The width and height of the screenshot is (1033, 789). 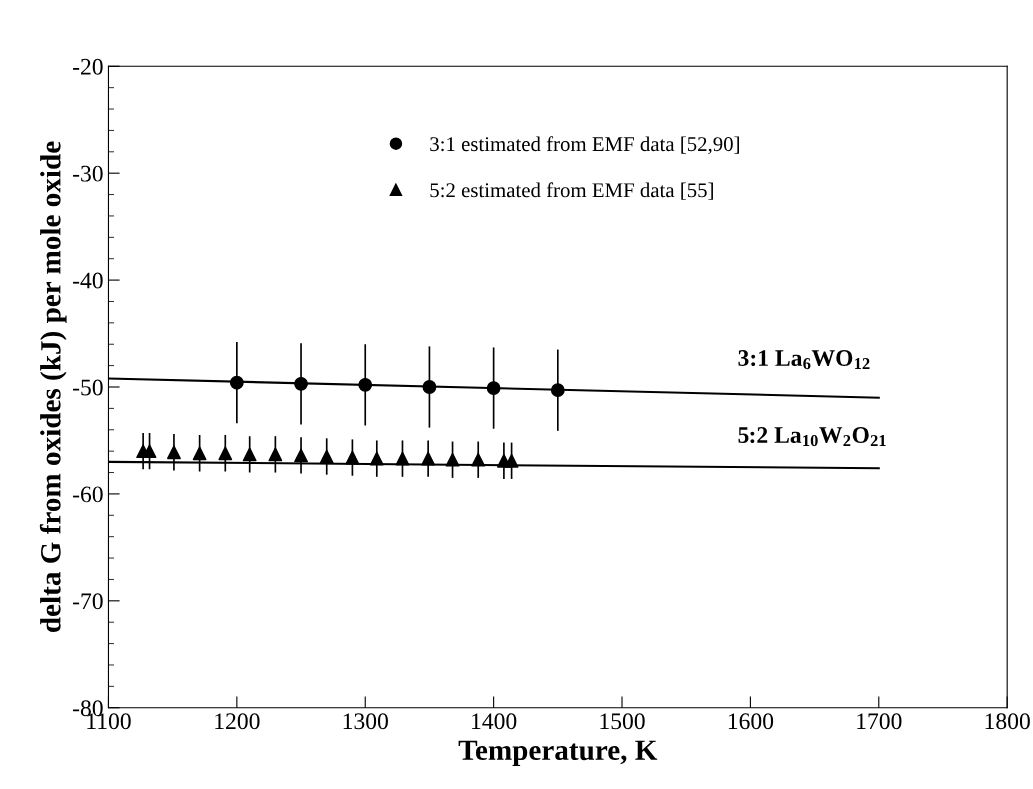 What do you see at coordinates (622, 721) in the screenshot?
I see `x-tick-label: 1500` at bounding box center [622, 721].